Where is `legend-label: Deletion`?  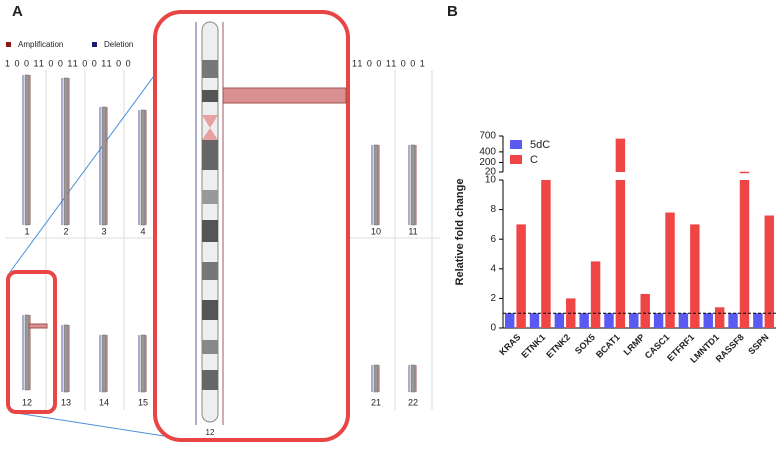 legend-label: Deletion is located at coordinates (118, 44).